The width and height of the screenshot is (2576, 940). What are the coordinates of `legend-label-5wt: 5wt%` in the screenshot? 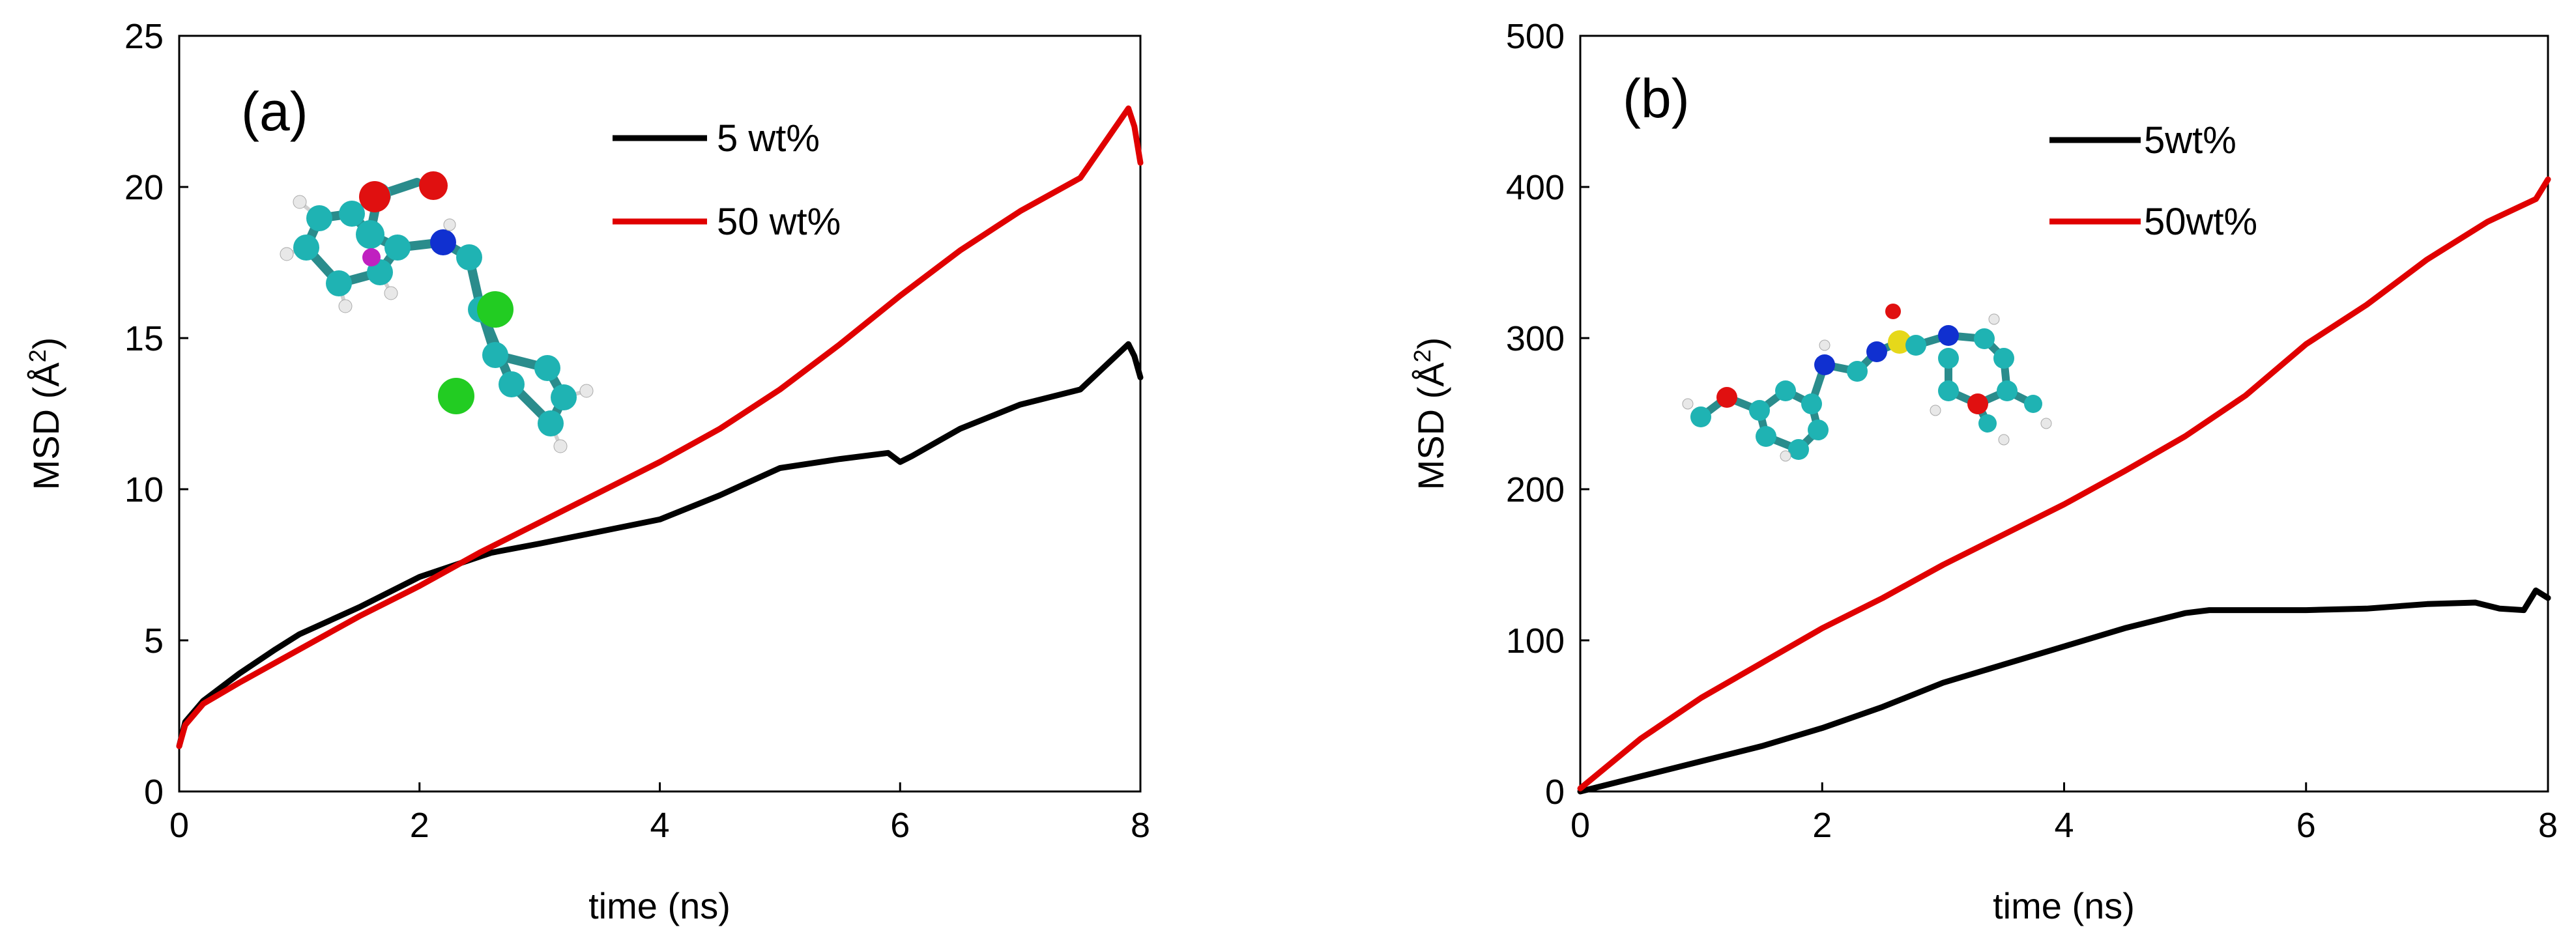 It's located at (2190, 141).